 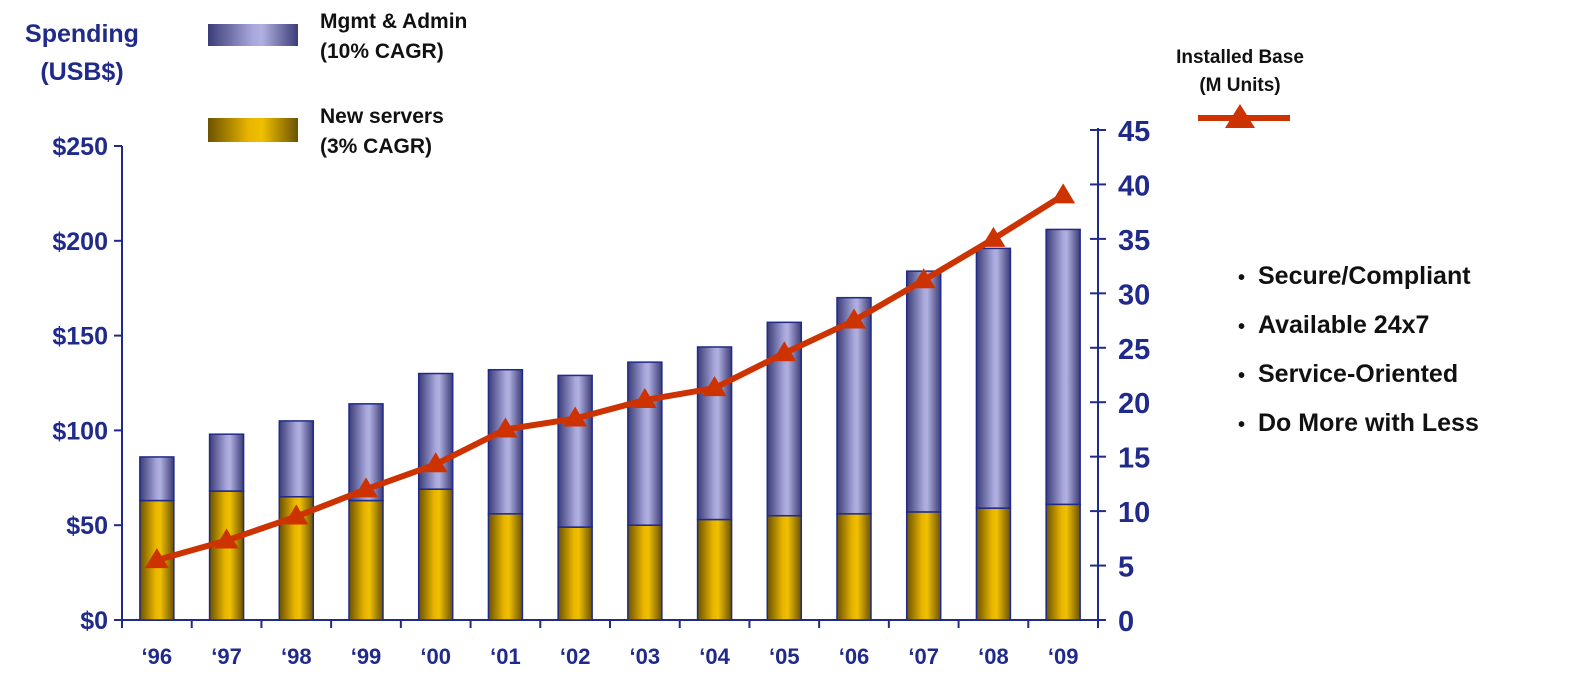 What do you see at coordinates (575, 656) in the screenshot?
I see `x-axis-tick-label: ‘02` at bounding box center [575, 656].